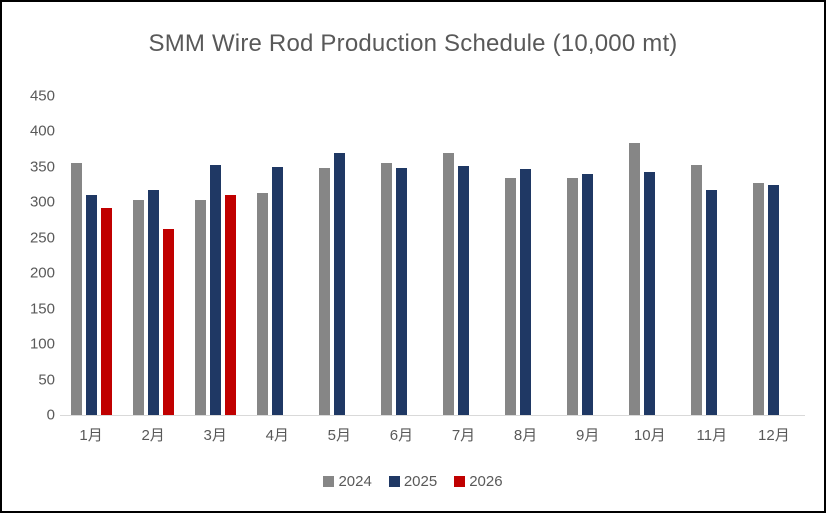 The height and width of the screenshot is (513, 826). I want to click on x-axis-label: 5月, so click(339, 435).